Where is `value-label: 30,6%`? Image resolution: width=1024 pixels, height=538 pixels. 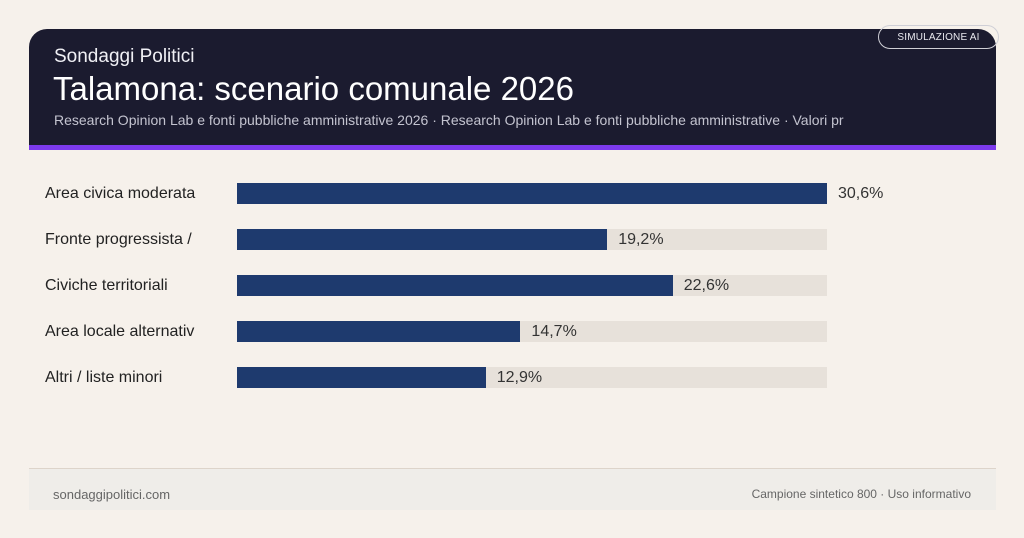 value-label: 30,6% is located at coordinates (861, 193).